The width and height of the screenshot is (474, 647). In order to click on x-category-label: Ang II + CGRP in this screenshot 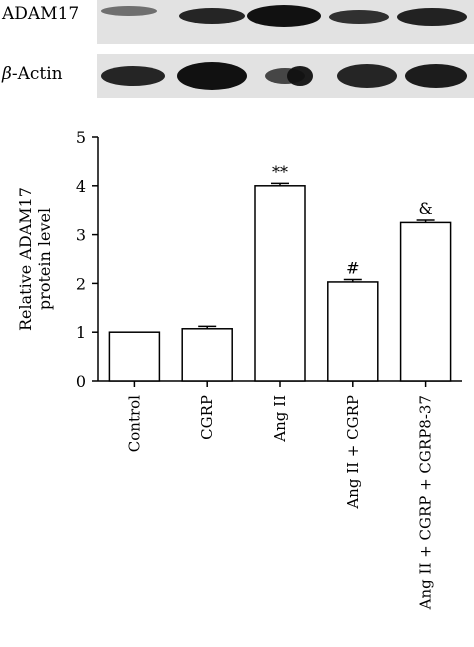, I will do `click(353, 452)`.